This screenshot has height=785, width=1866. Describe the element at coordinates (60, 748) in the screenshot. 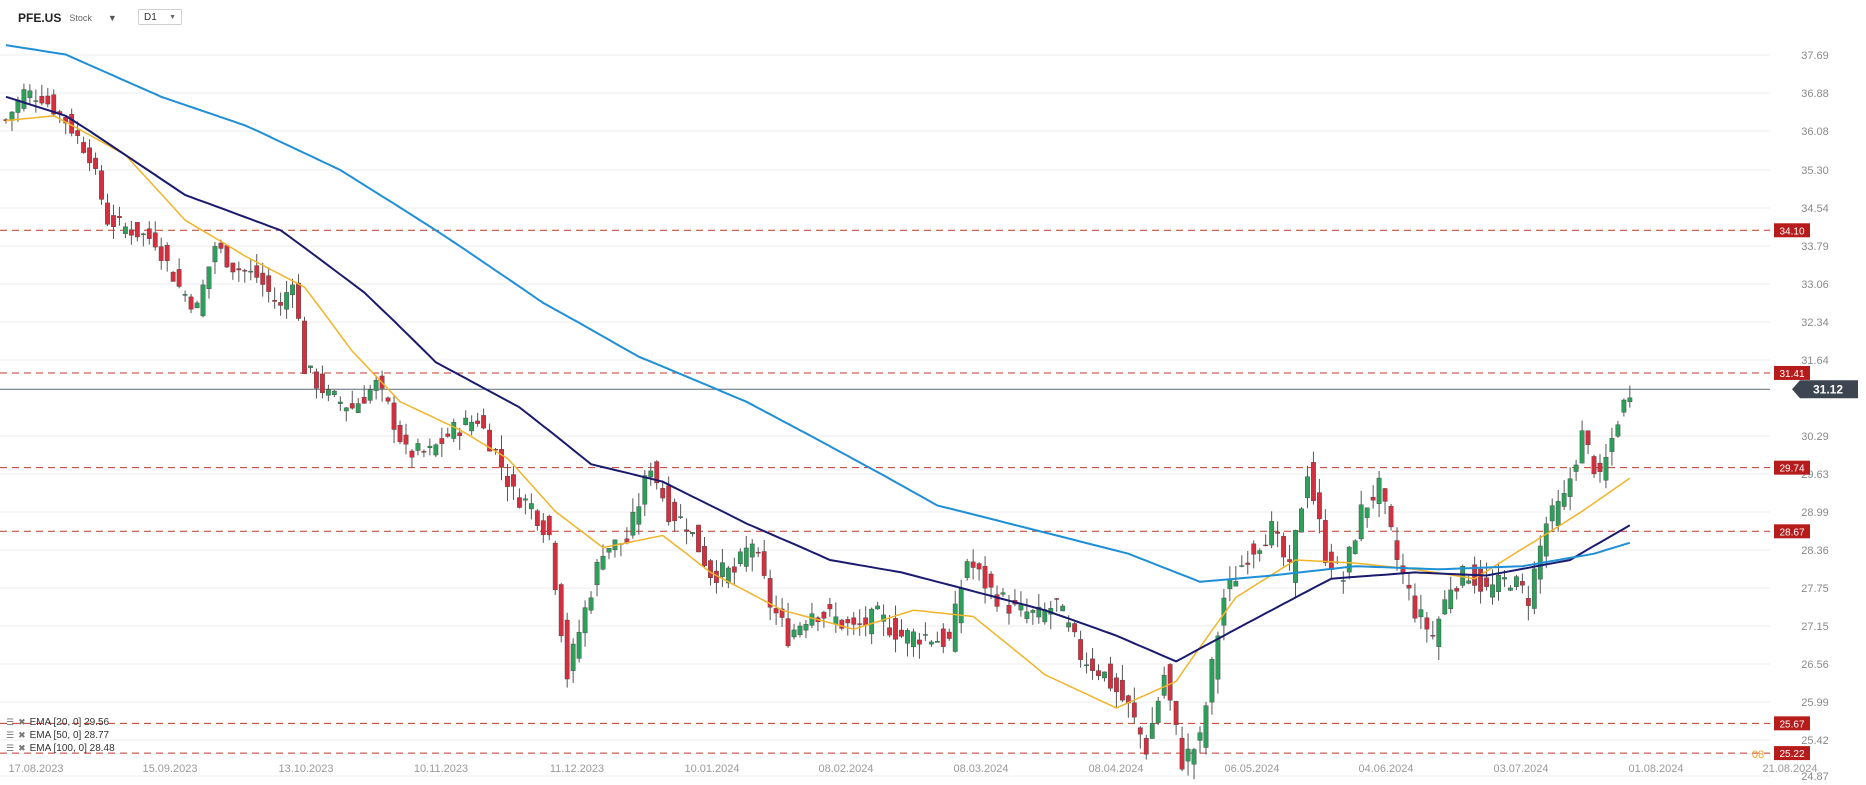

I see `legend-item-ema100: ☰ ✖ EMA [100, 0] 28.48` at that location.